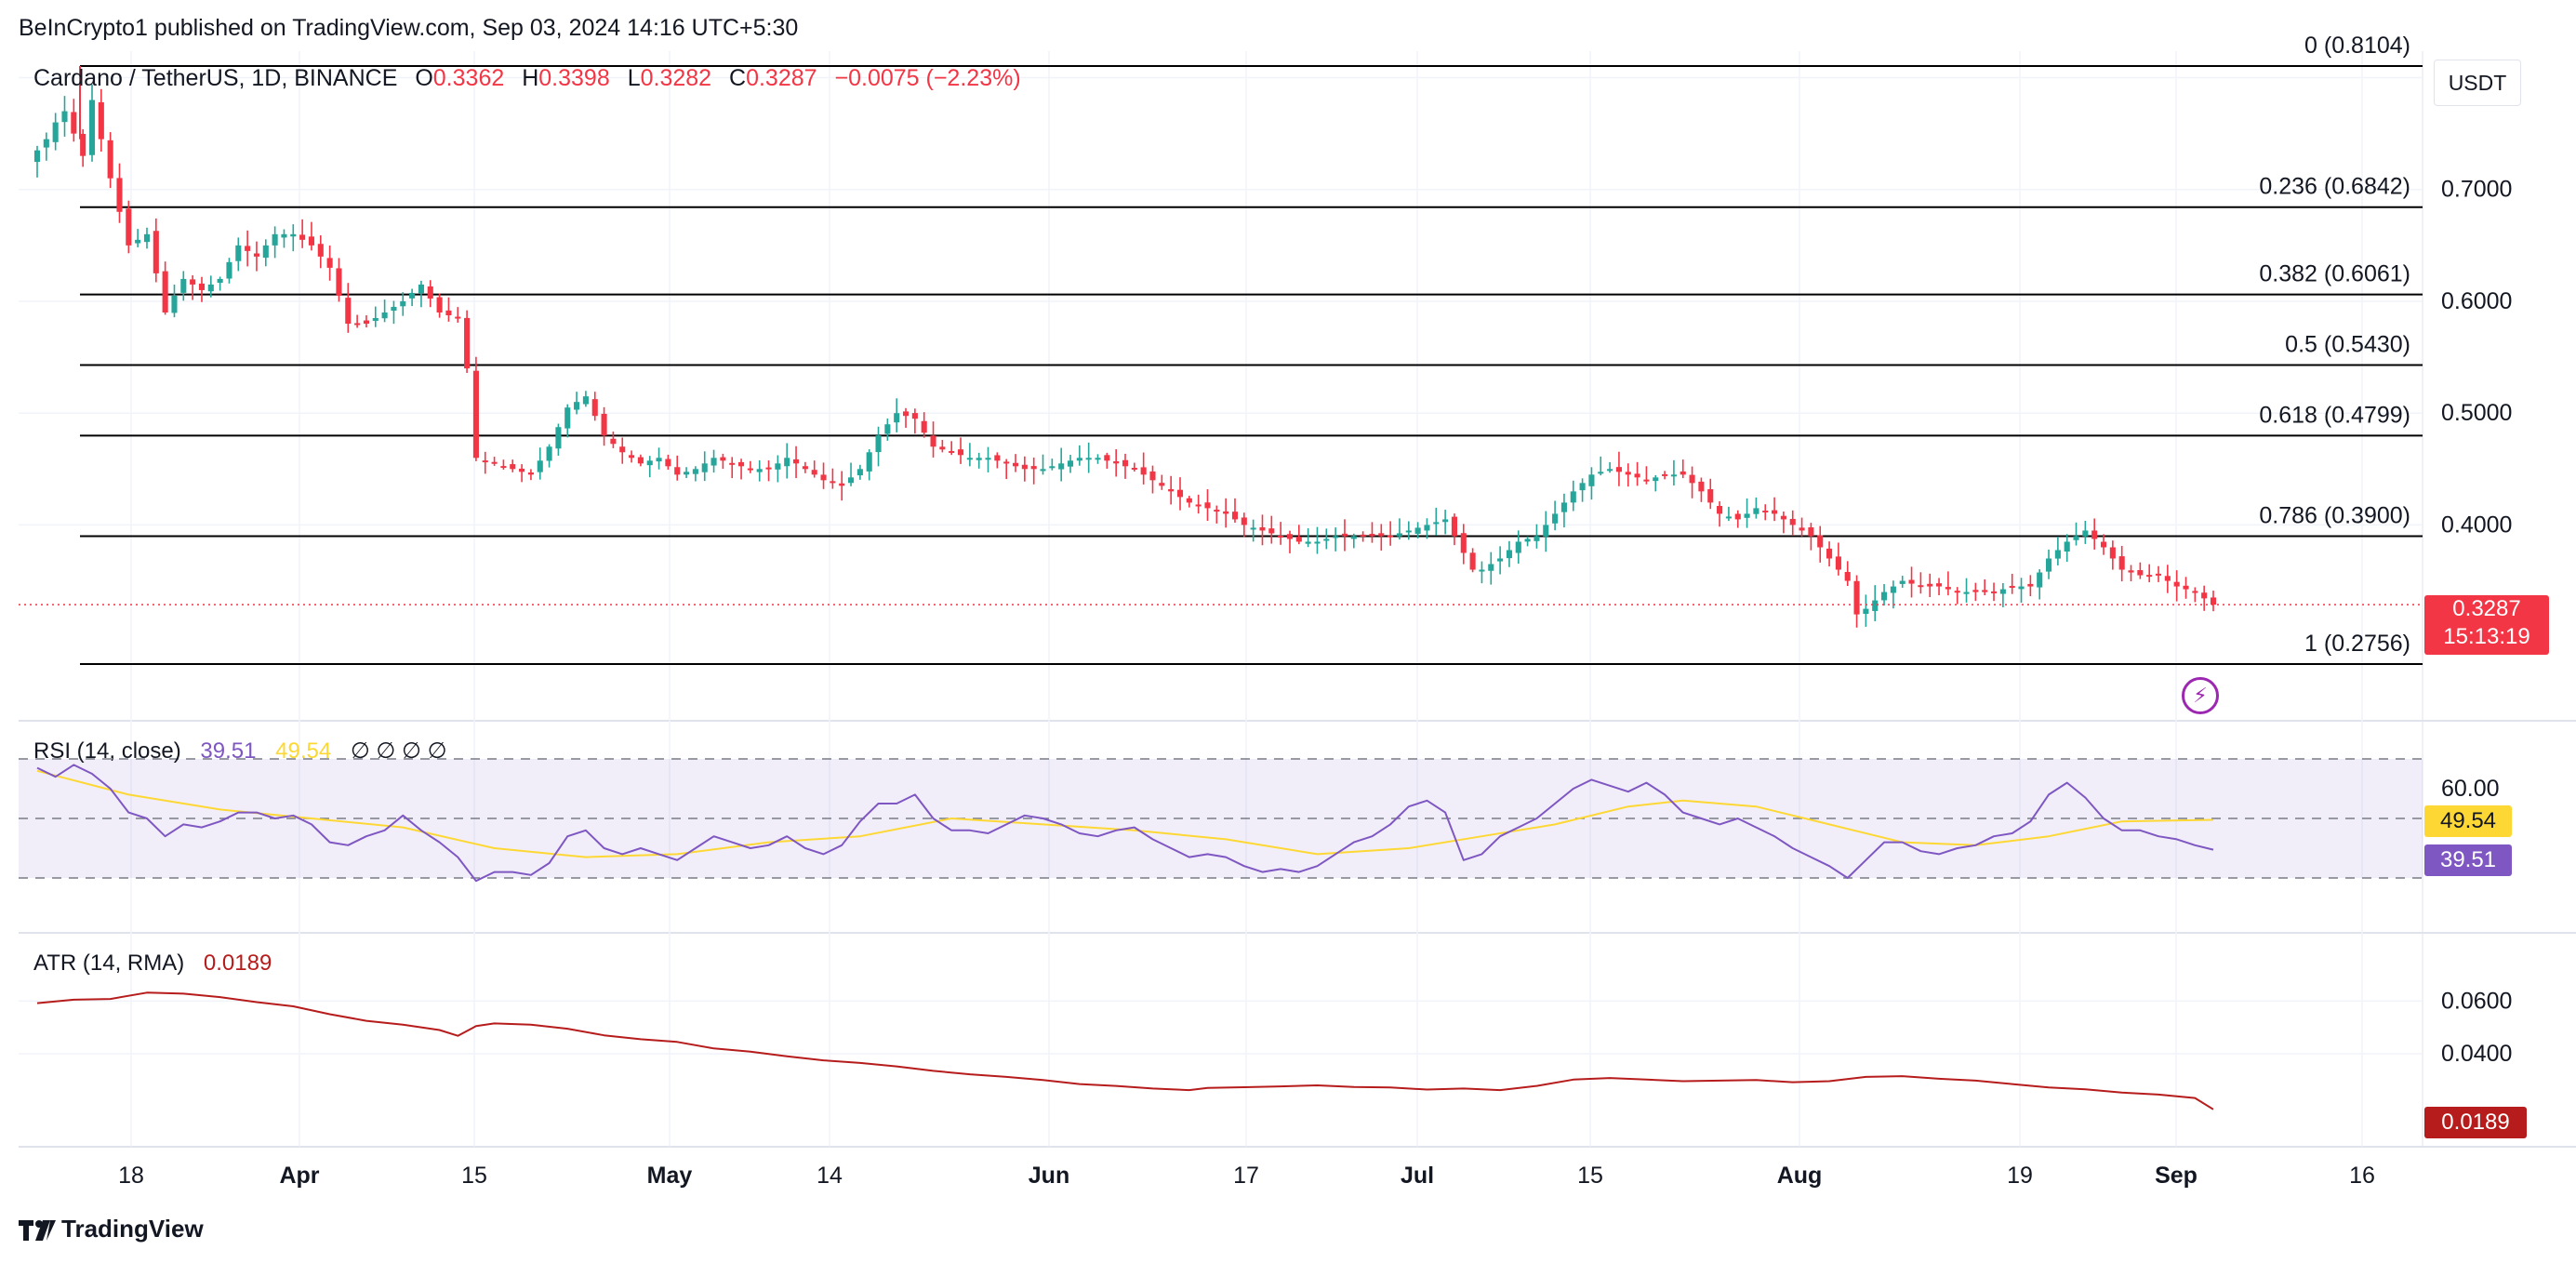 This screenshot has width=2576, height=1263. Describe the element at coordinates (2334, 274) in the screenshot. I see `fib-level-label: 0.382 (0.6061)` at that location.